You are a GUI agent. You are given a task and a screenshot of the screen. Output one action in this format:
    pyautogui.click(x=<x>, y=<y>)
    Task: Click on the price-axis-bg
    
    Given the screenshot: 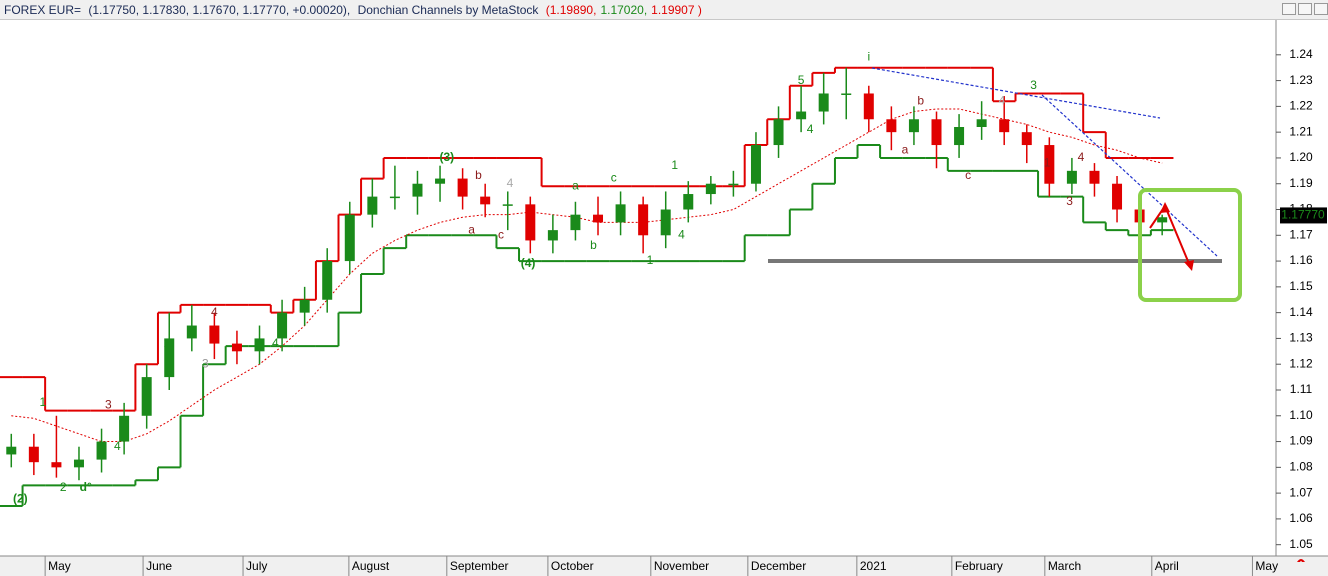 What is the action you would take?
    pyautogui.click(x=1302, y=288)
    